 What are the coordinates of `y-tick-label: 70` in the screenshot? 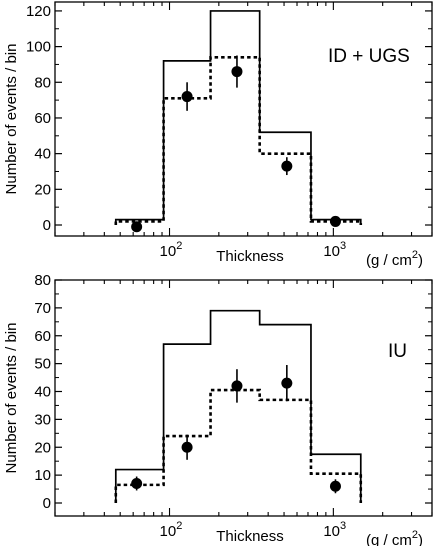 It's located at (42, 308).